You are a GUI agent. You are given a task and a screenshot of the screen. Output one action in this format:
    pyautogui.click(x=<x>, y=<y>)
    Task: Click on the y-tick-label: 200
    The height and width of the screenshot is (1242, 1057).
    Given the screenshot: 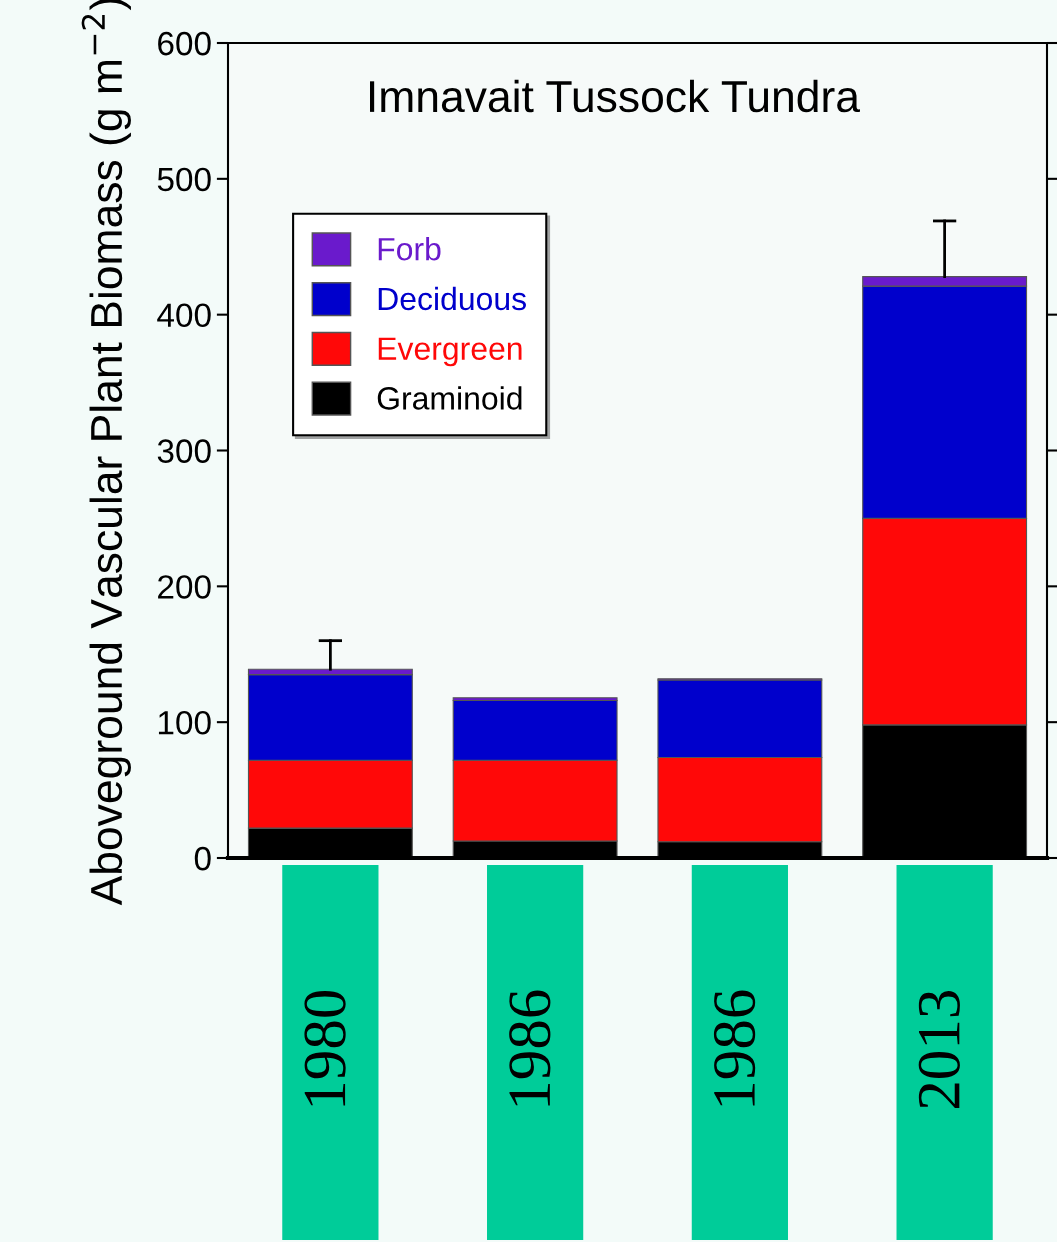 What is the action you would take?
    pyautogui.click(x=184, y=587)
    